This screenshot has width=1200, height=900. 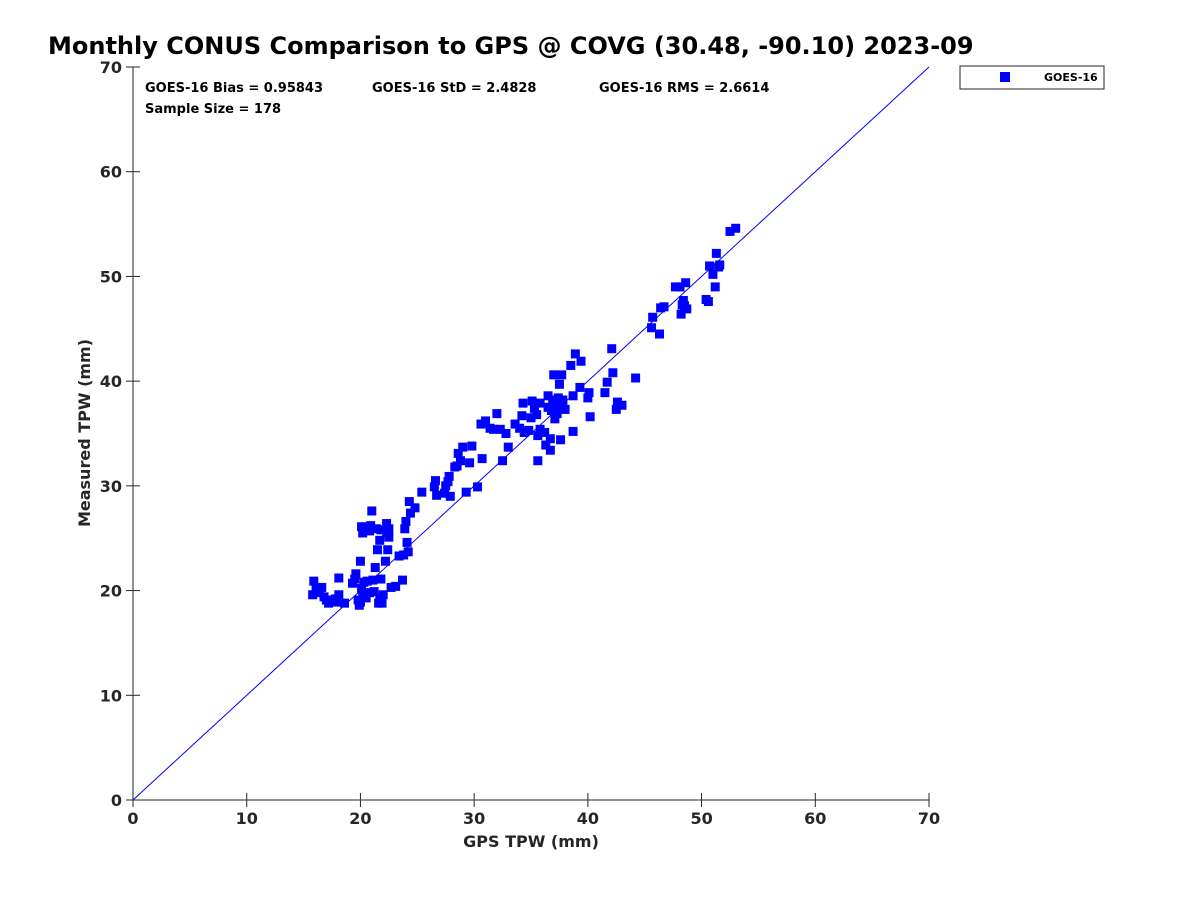 What do you see at coordinates (1071, 77) in the screenshot?
I see `legend-label: GOES-16` at bounding box center [1071, 77].